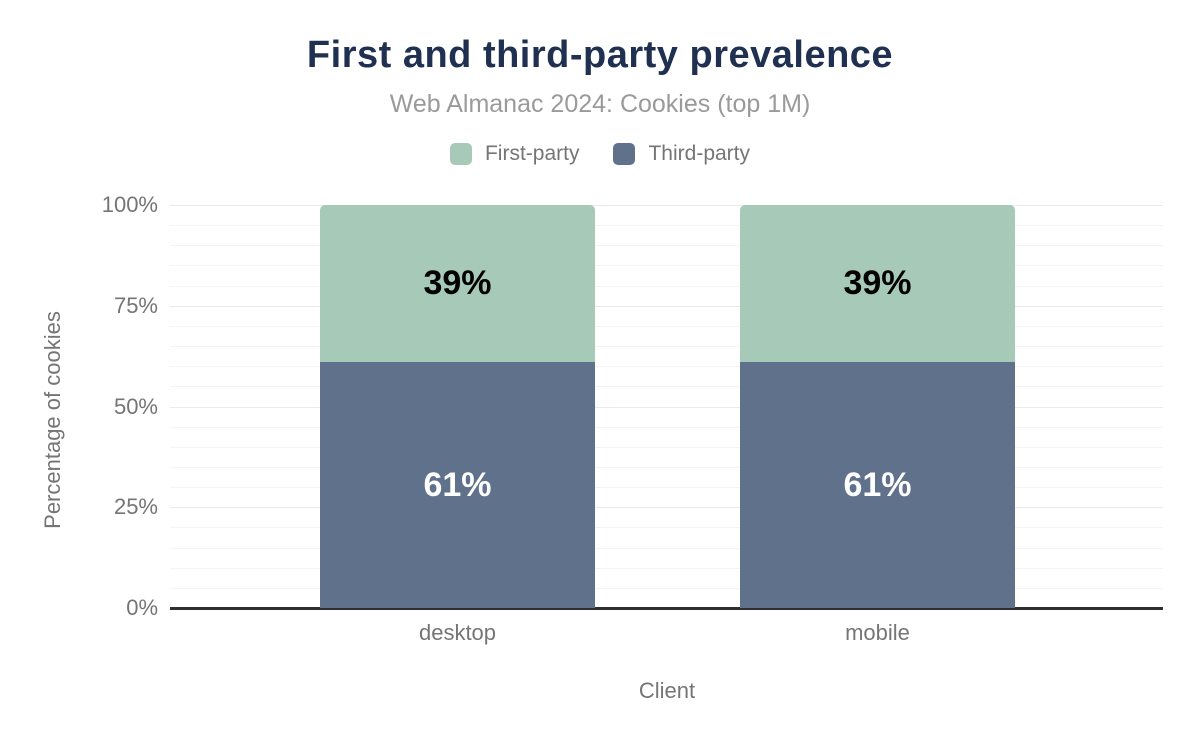  I want to click on chart-subtitle: Web Almanac 2024: Cookies (top 1M), so click(600, 104).